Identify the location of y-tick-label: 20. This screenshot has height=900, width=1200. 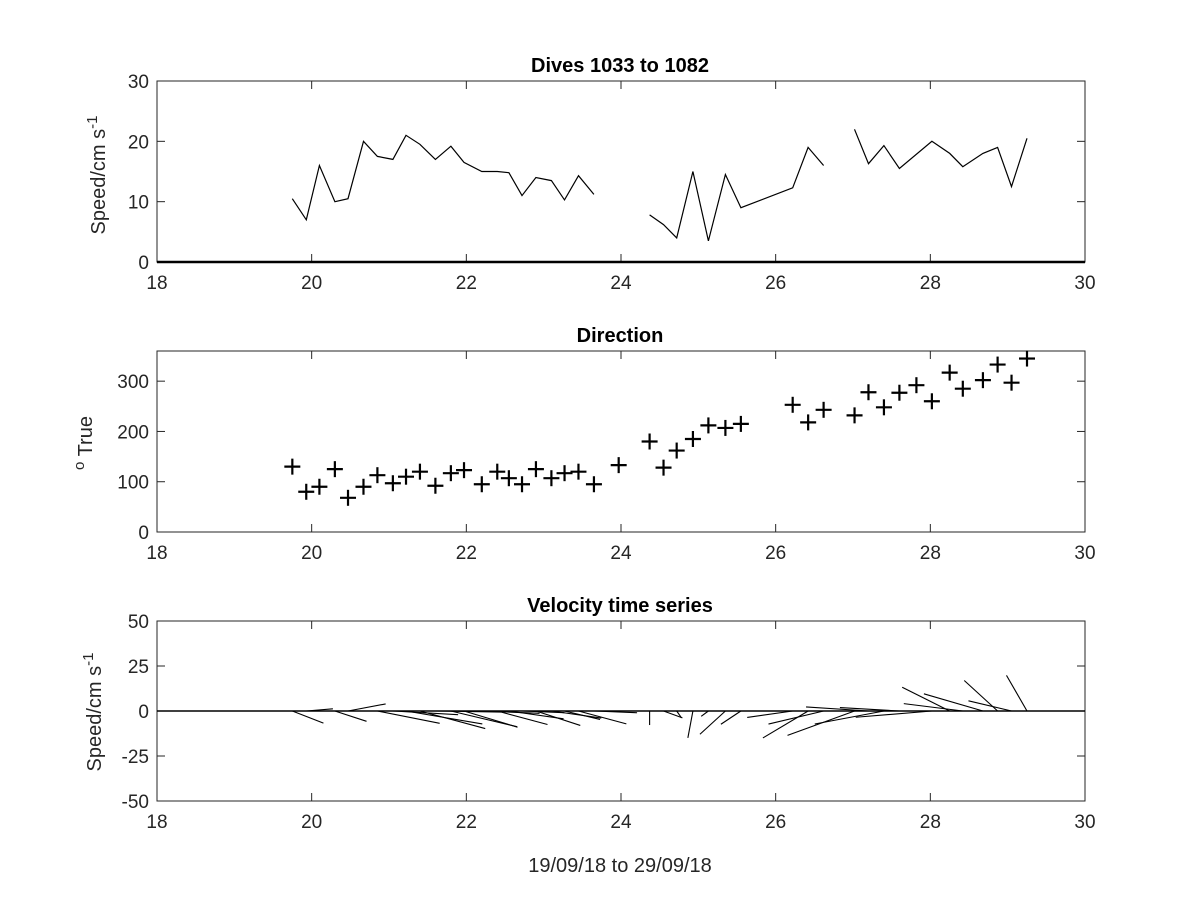
(138, 142).